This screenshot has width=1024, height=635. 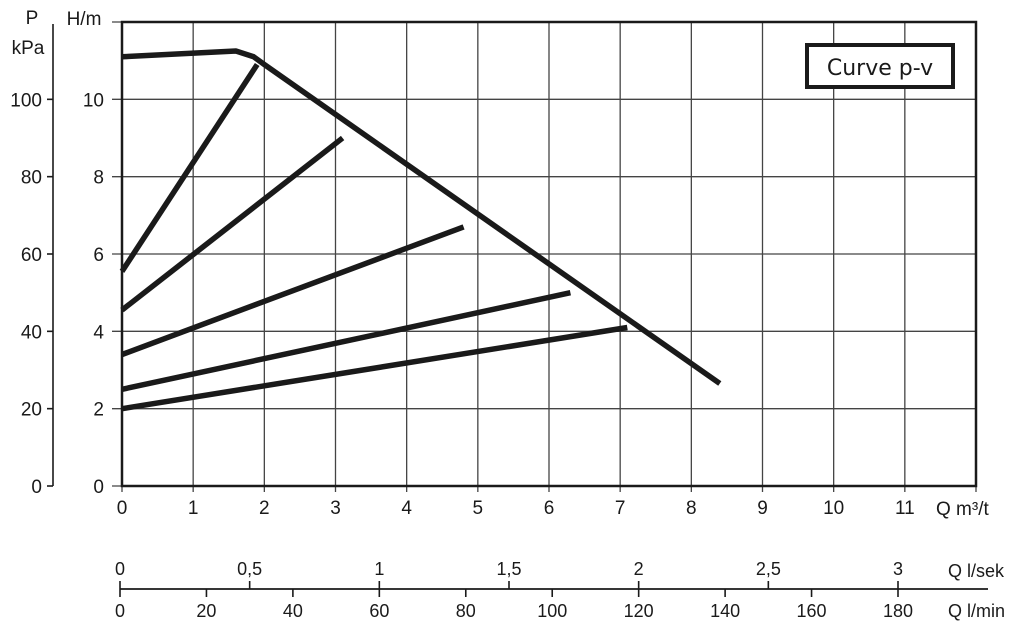 What do you see at coordinates (406, 508) in the screenshot?
I see `x-tick-label: 4` at bounding box center [406, 508].